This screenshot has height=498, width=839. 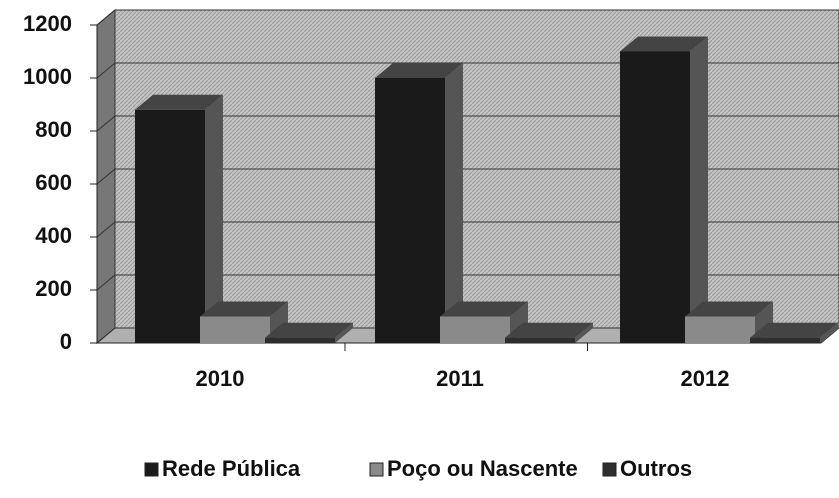 I want to click on y-tick-label: 1200, so click(x=47, y=23).